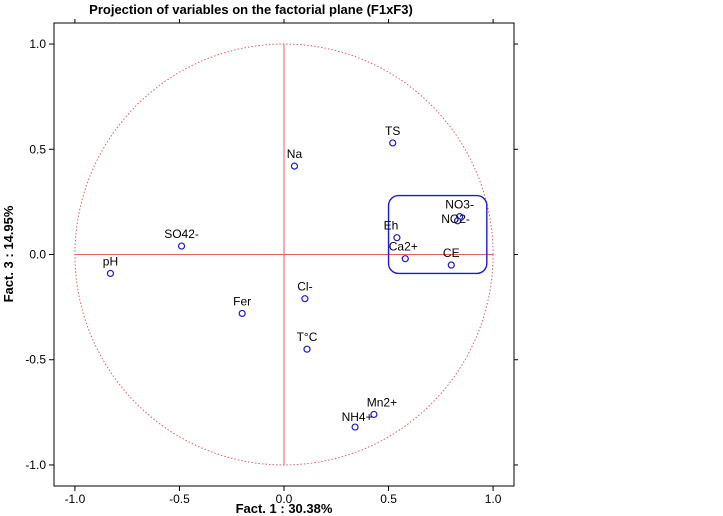 The width and height of the screenshot is (723, 516). What do you see at coordinates (307, 337) in the screenshot?
I see `data-point-label: T°C` at bounding box center [307, 337].